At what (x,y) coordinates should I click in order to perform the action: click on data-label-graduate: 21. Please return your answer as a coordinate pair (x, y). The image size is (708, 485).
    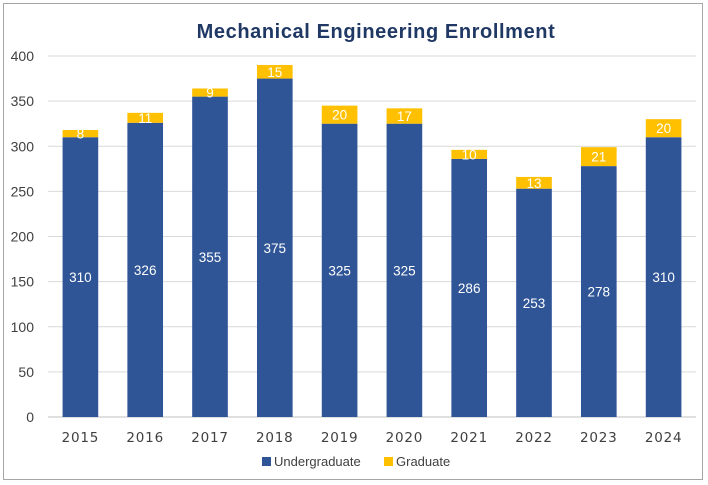
    Looking at the image, I should click on (598, 157).